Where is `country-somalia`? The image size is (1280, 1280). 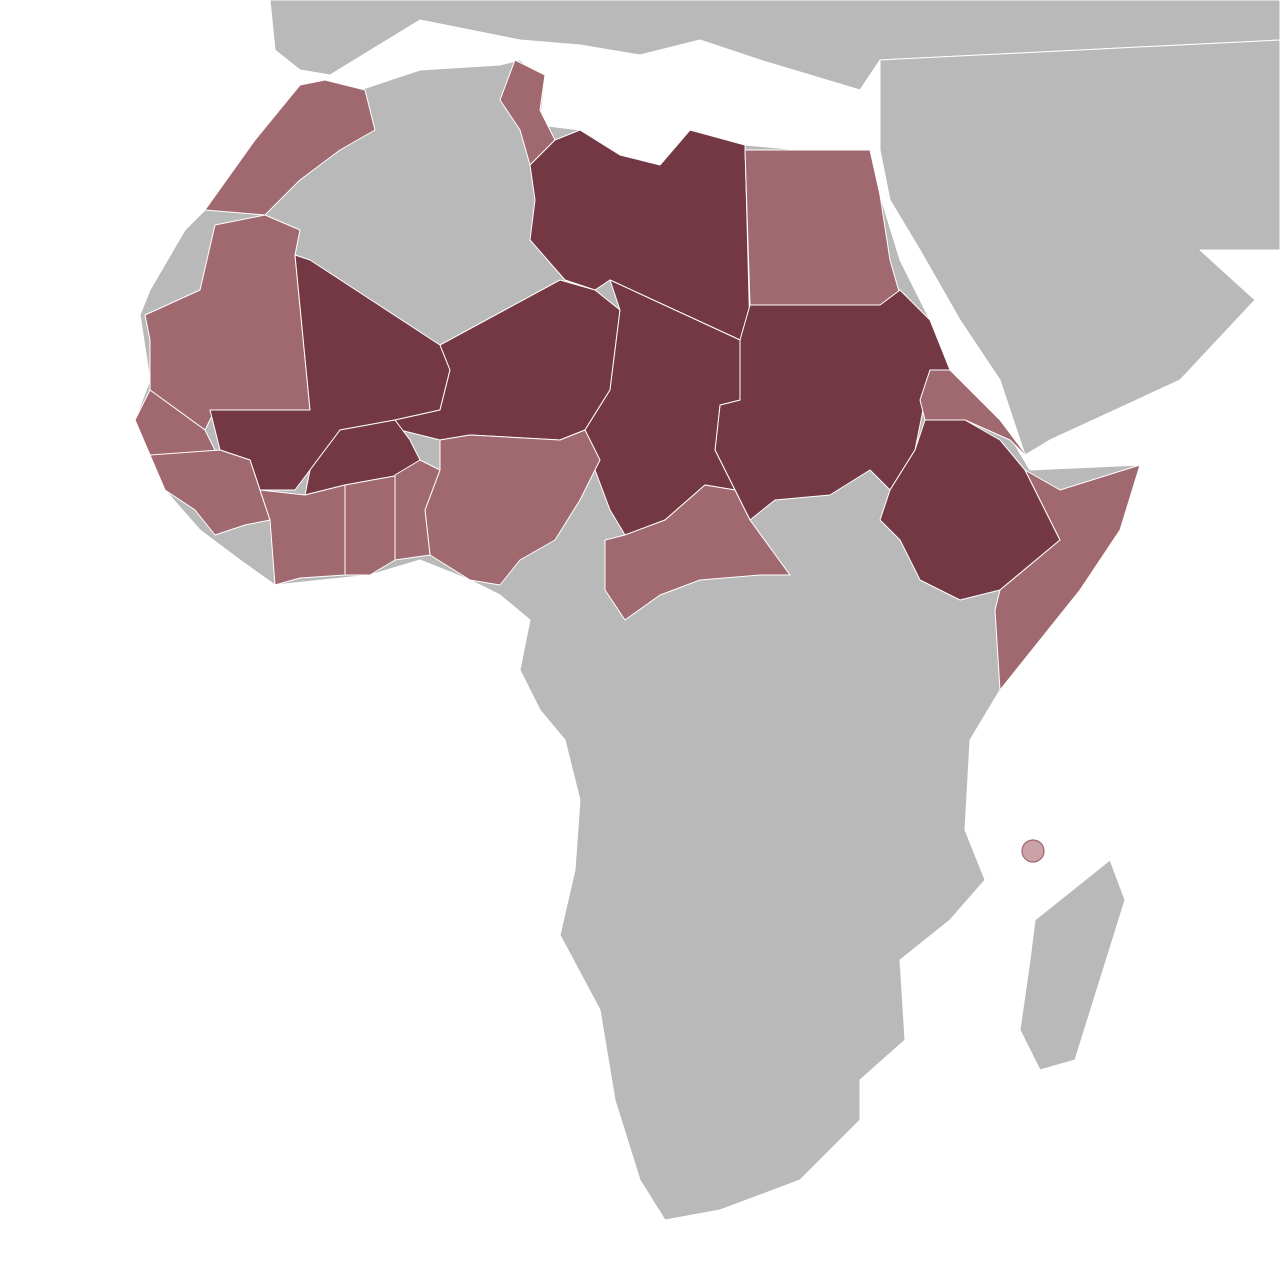
country-somalia is located at coordinates (1067, 577).